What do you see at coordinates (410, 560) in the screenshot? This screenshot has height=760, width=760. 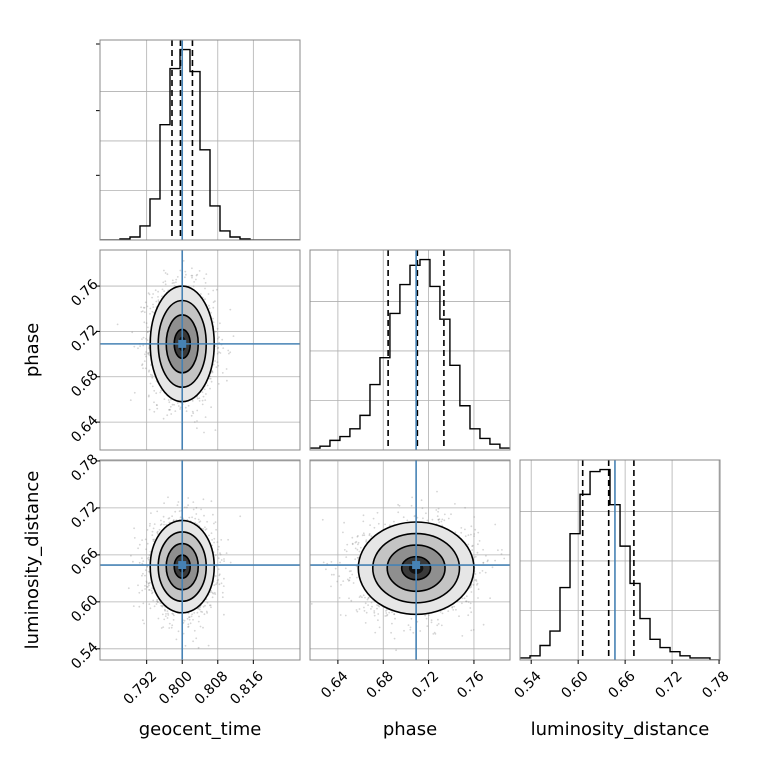 I see `panel-content` at bounding box center [410, 560].